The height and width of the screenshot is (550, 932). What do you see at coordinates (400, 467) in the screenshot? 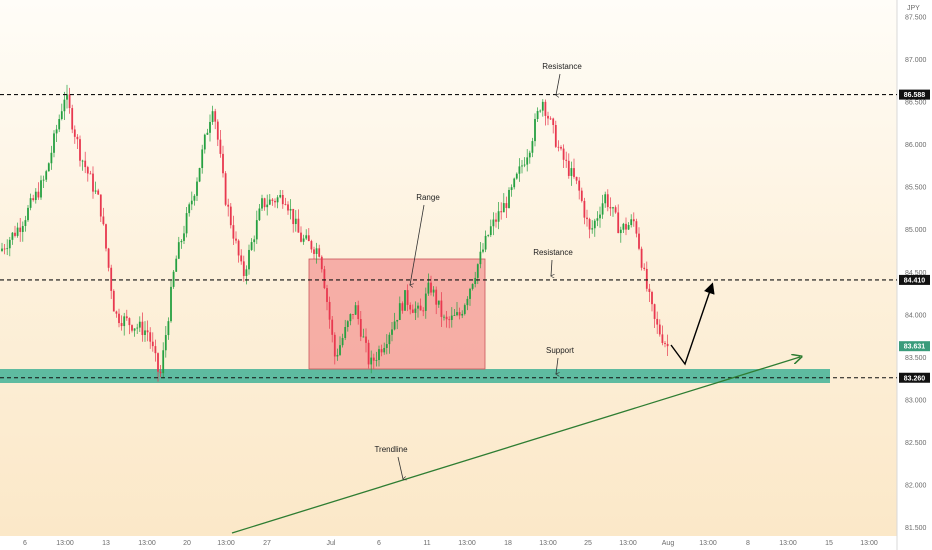
I see `annotation-trendline-pointer` at bounding box center [400, 467].